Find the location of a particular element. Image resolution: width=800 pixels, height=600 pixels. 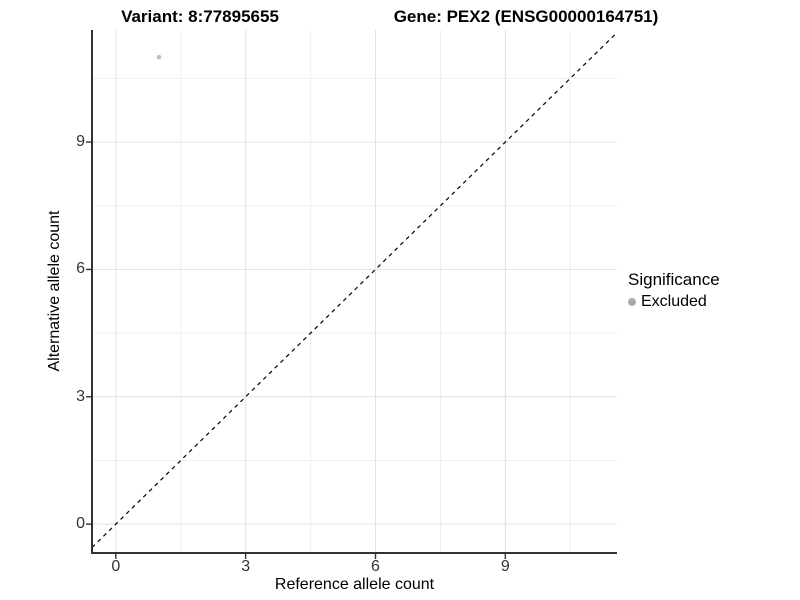

plot-title-variant: Variant: 8:77895655 is located at coordinates (200, 16).